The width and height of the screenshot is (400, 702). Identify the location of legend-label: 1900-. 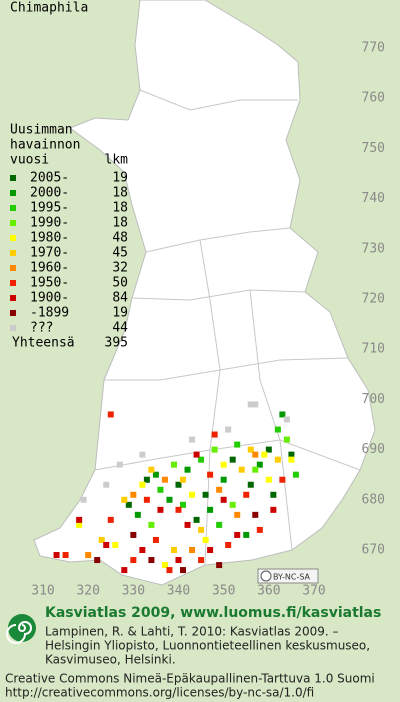
(49, 298).